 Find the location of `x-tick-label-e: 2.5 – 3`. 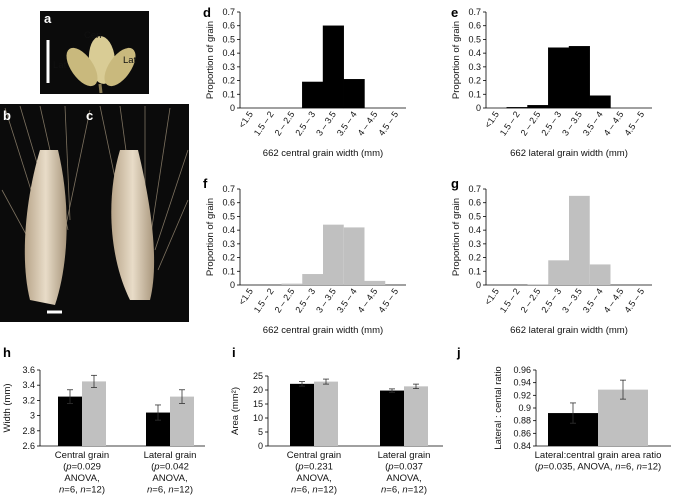

x-tick-label-e: 2.5 – 3 is located at coordinates (551, 123).